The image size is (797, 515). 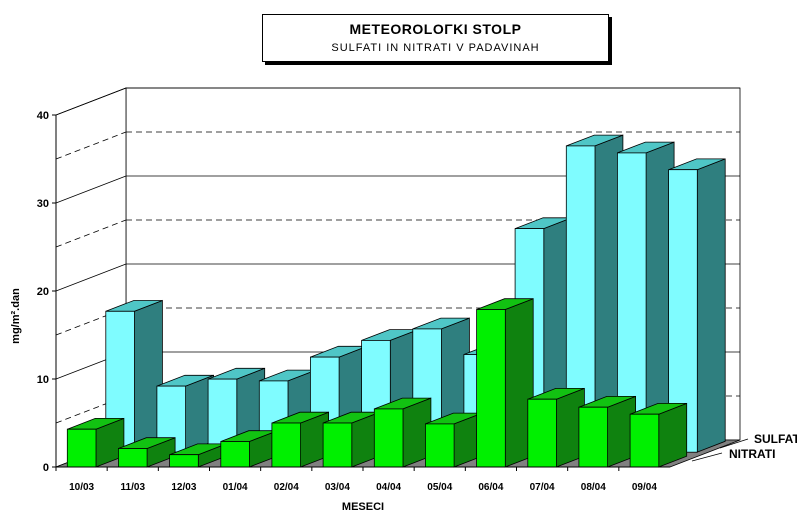 I want to click on x-tick-label: 10/03, so click(x=81, y=487).